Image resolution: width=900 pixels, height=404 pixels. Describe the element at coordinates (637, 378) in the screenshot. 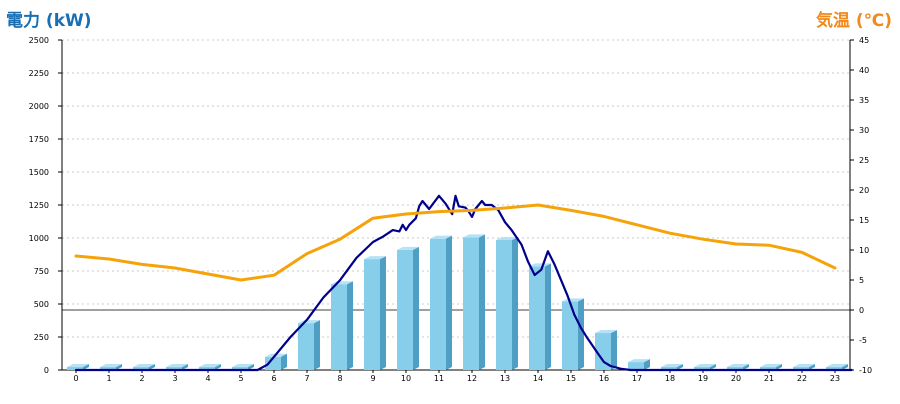

I see `x-tick-label: 17` at that location.